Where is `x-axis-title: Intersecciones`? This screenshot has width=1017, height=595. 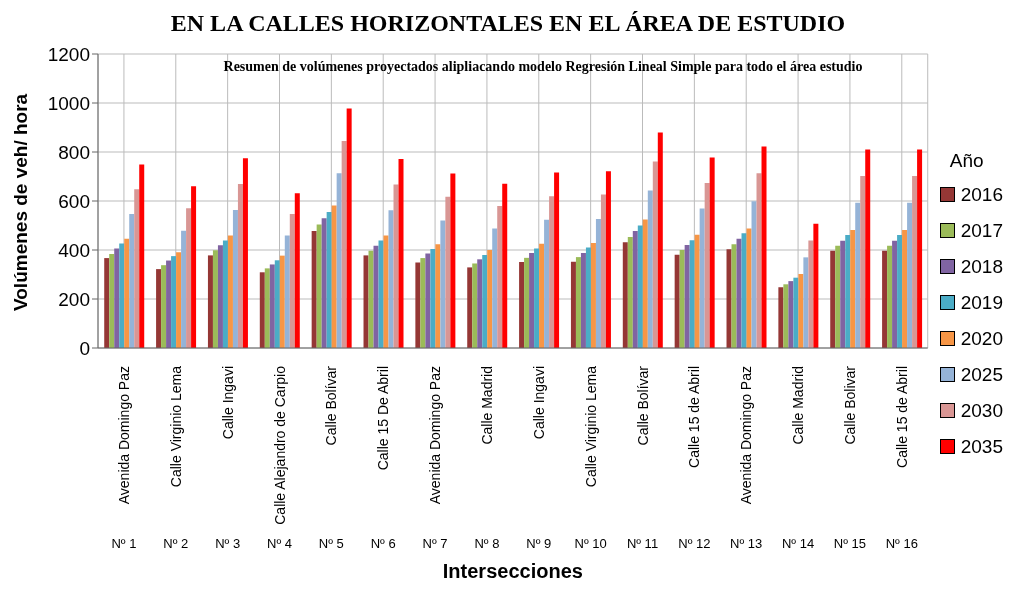
x-axis-title: Intersecciones is located at coordinates (512, 571).